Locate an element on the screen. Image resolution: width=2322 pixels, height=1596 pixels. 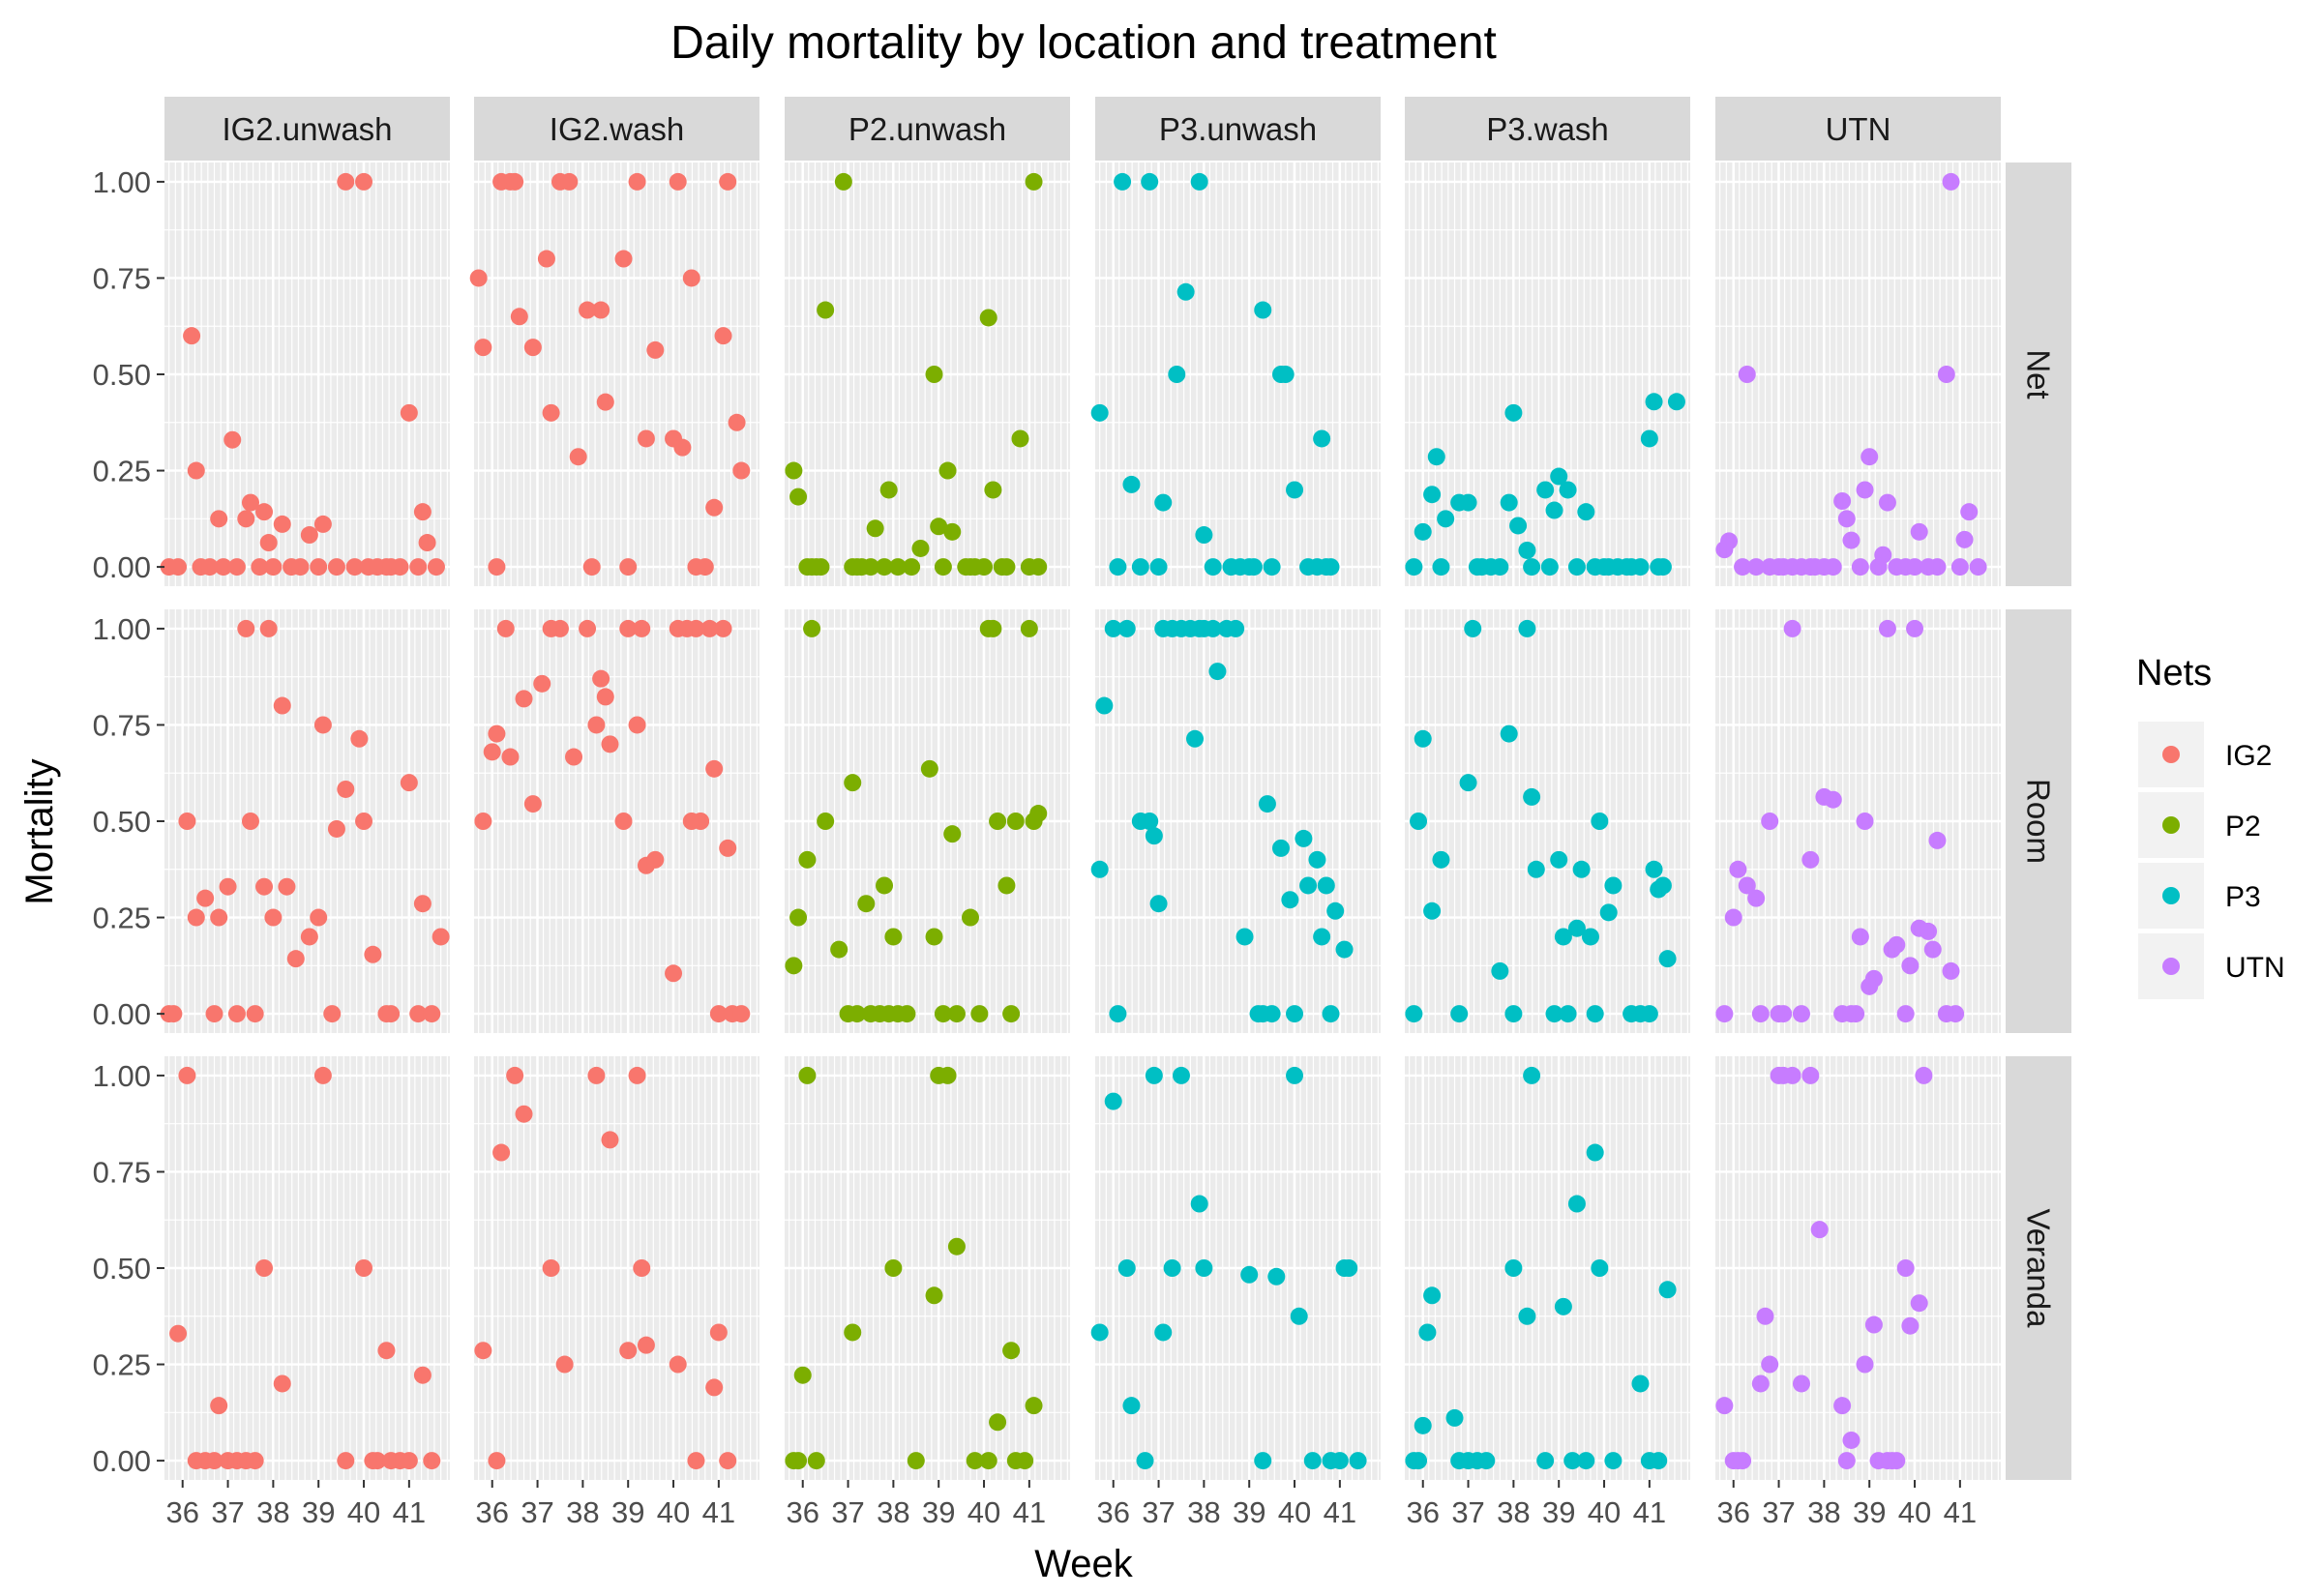
facet-strip-label: Room is located at coordinates (2039, 821).